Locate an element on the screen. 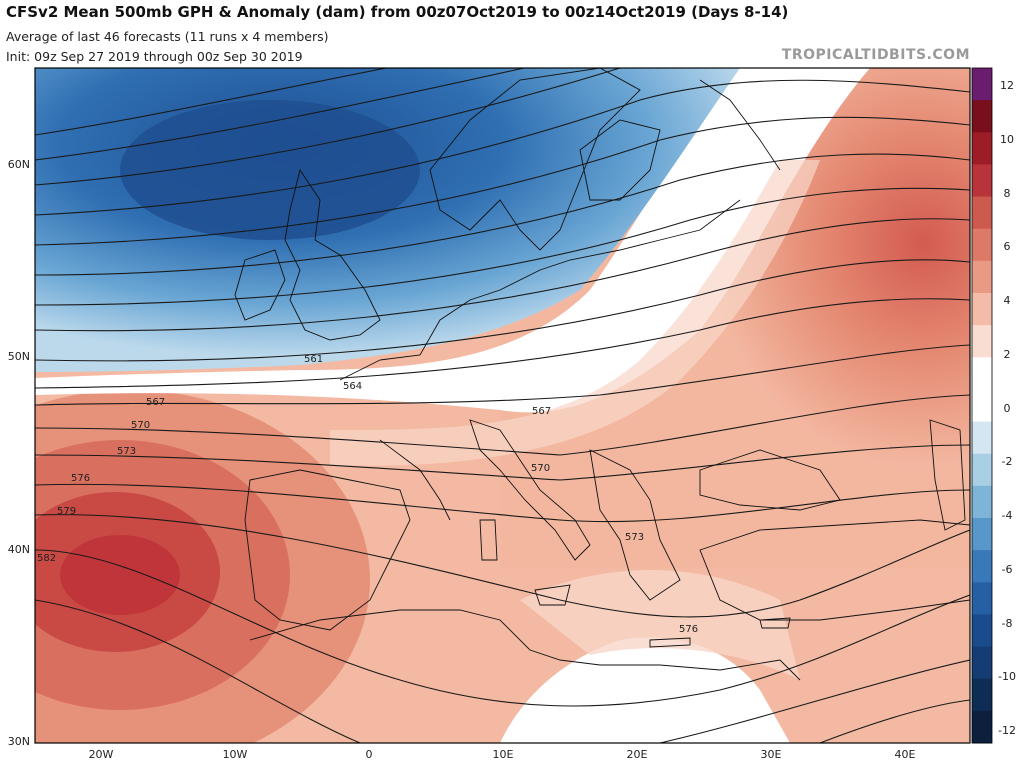 The height and width of the screenshot is (767, 1024). colorbar-tick-label: -8 is located at coordinates (1007, 623).